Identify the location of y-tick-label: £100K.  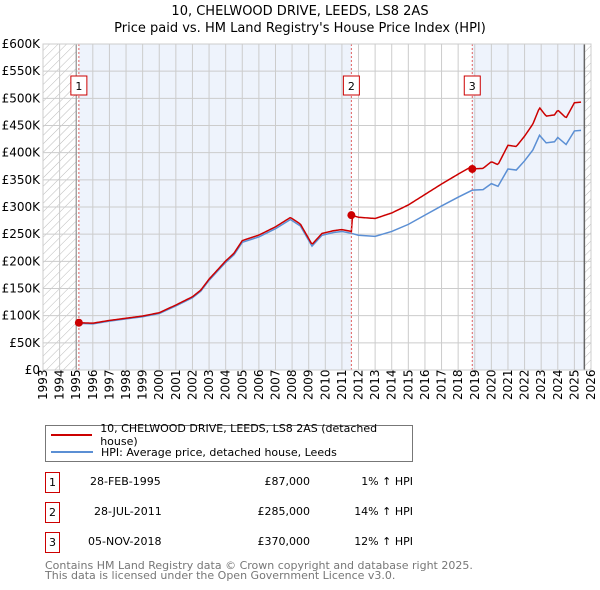
(22, 316).